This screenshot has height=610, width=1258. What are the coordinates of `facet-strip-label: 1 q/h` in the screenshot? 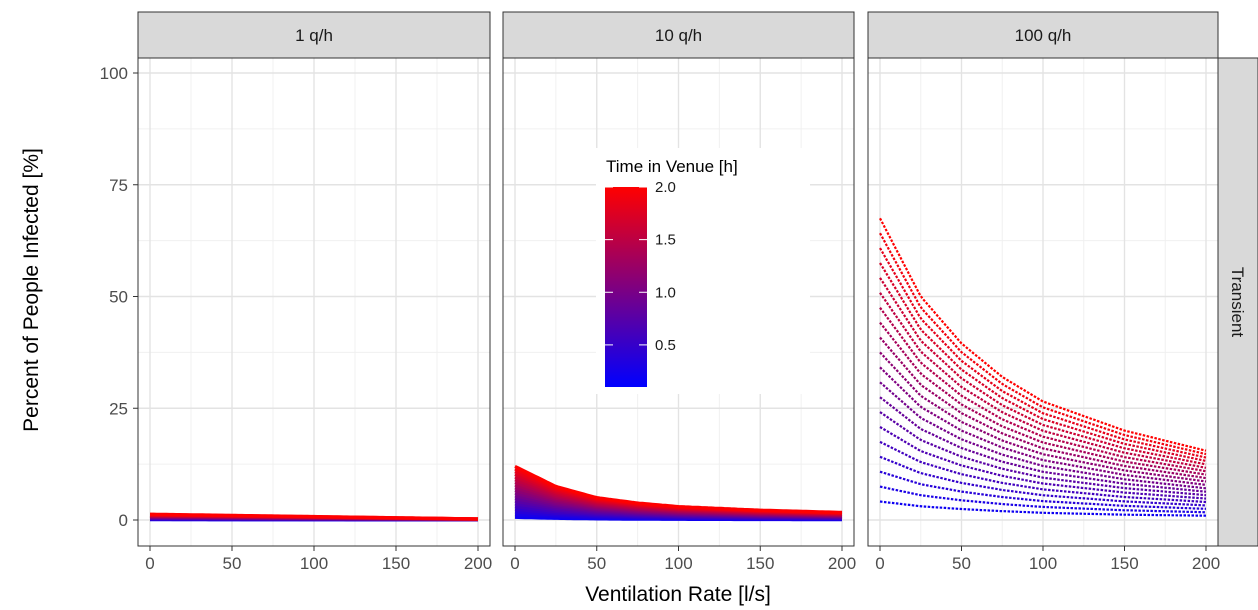 It's located at (314, 35).